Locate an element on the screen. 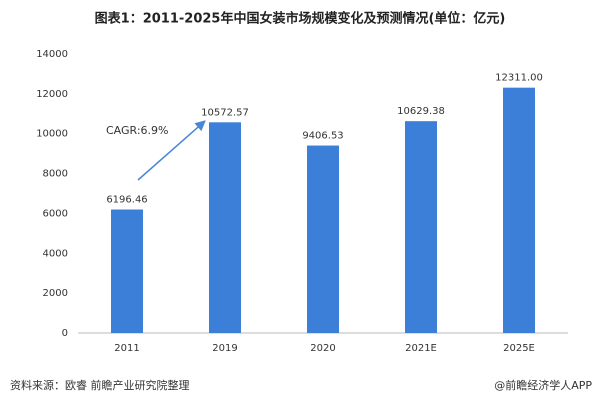  value-label: 9406.53 is located at coordinates (322, 136).